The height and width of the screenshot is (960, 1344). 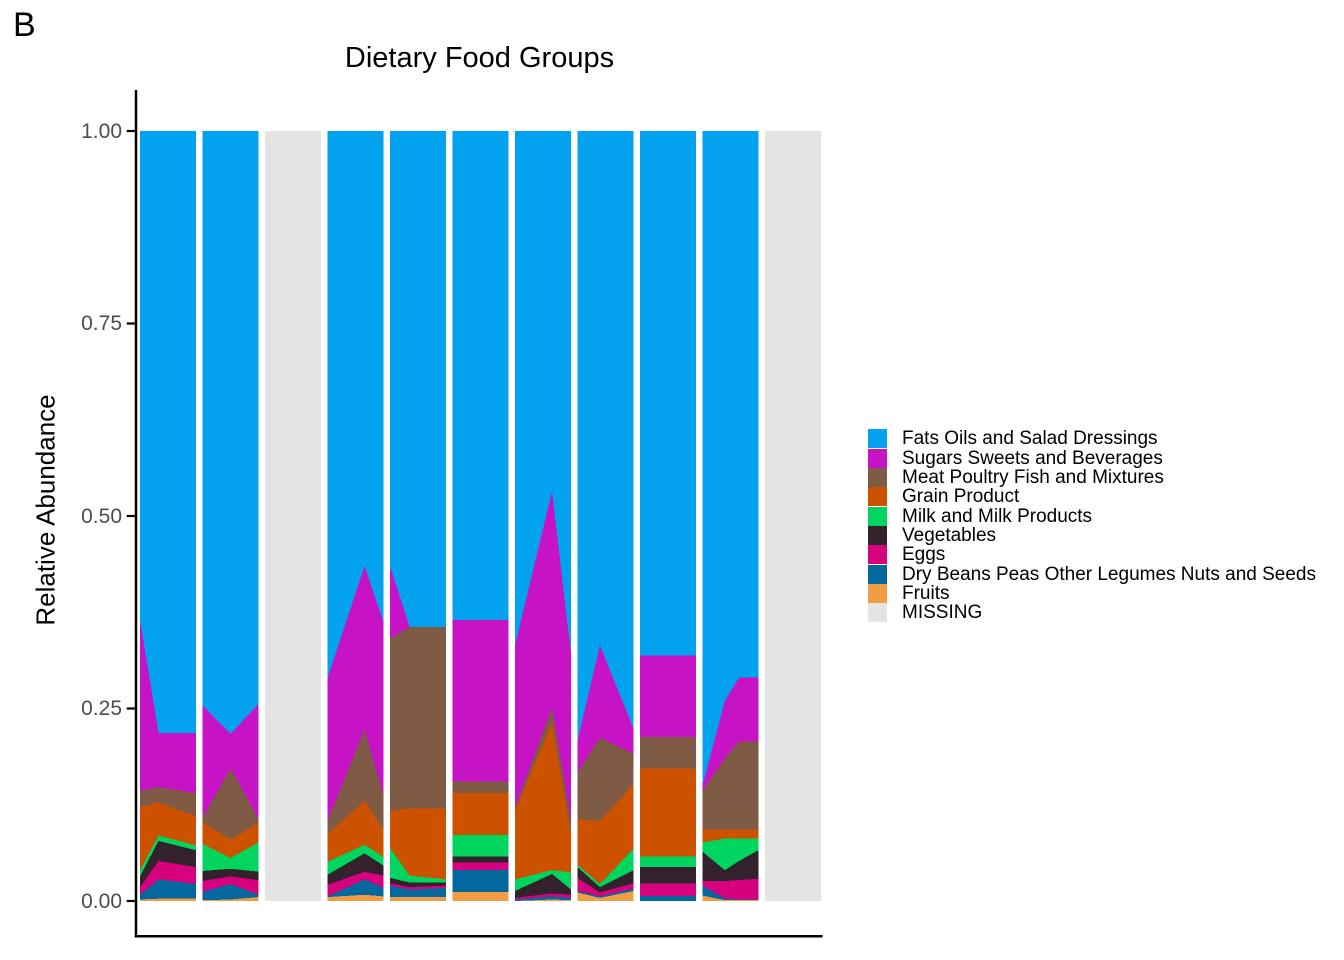 I want to click on eggs-swatch-icon, so click(x=877, y=555).